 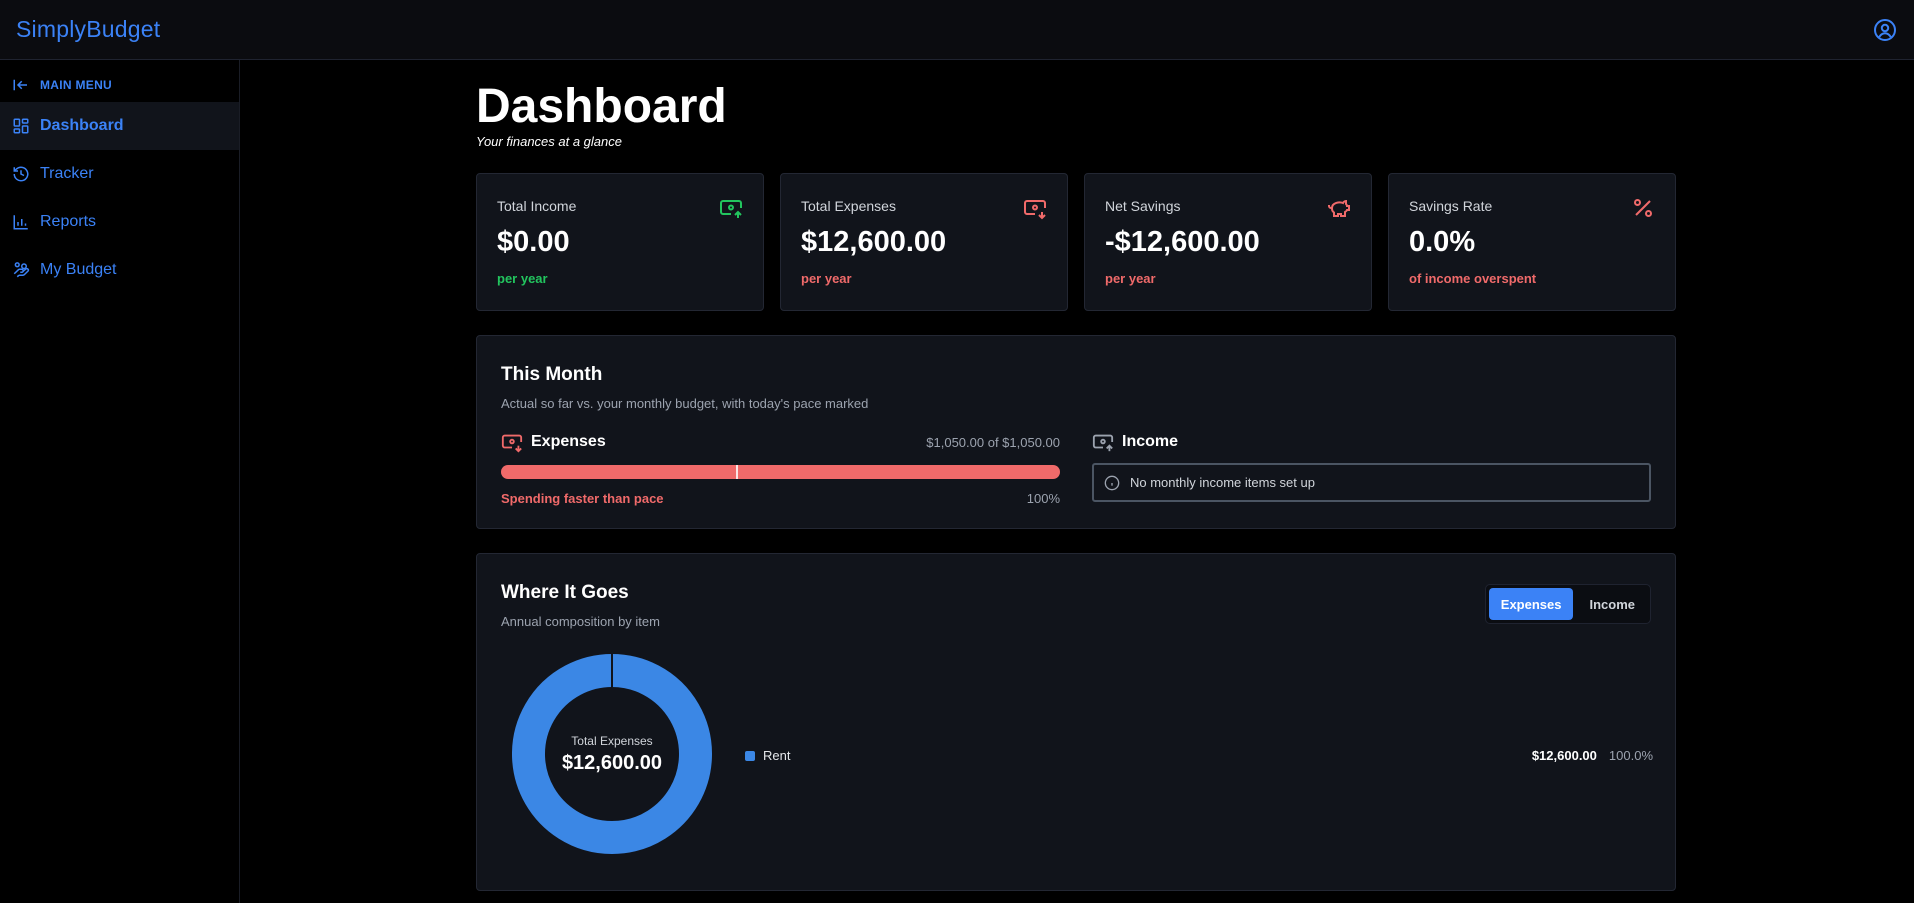 I want to click on legend-item-name: Rent, so click(x=777, y=755).